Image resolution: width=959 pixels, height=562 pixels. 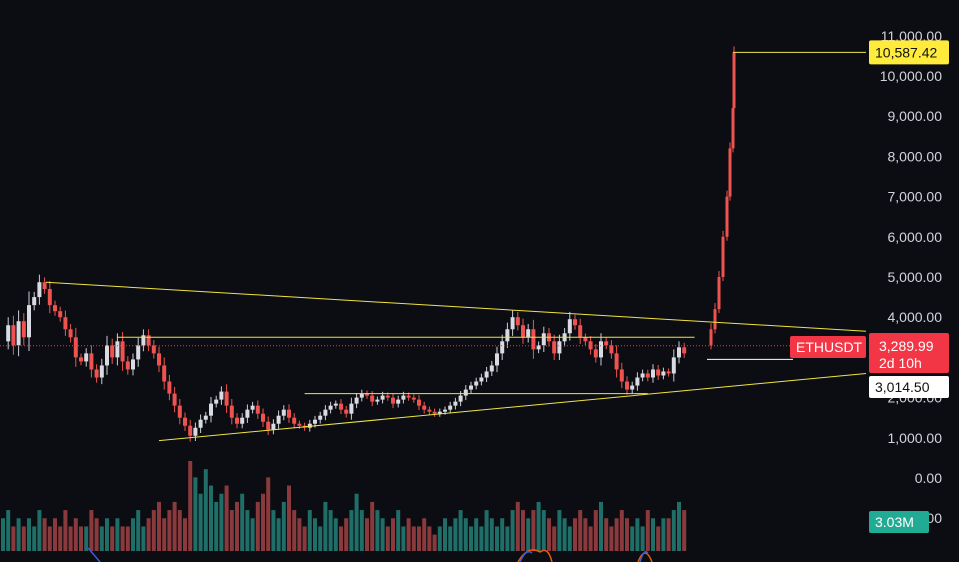 What do you see at coordinates (915, 438) in the screenshot?
I see `price-tick-label: 1,000.00` at bounding box center [915, 438].